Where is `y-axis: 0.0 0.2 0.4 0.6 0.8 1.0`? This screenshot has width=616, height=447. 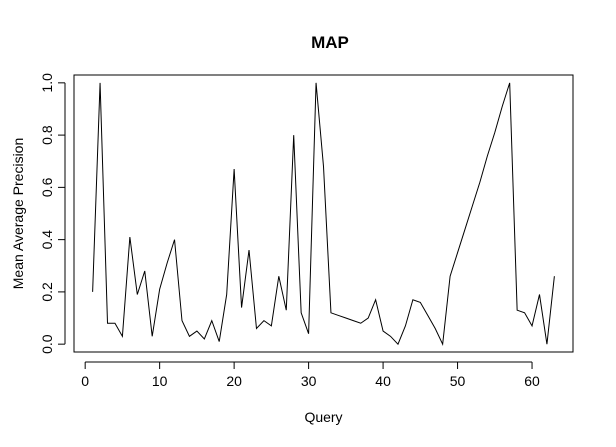
y-axis: 0.0 0.2 0.4 0.6 0.8 1.0 is located at coordinates (52, 213).